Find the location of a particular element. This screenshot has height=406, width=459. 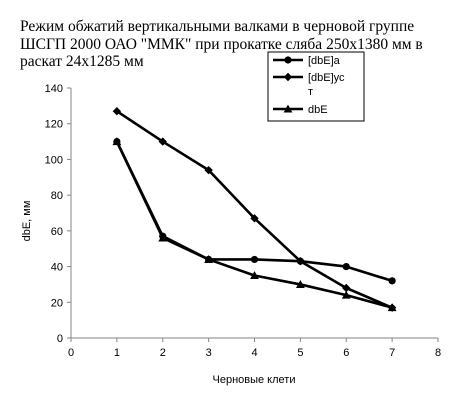

y-tick-label: 80 is located at coordinates (57, 196).